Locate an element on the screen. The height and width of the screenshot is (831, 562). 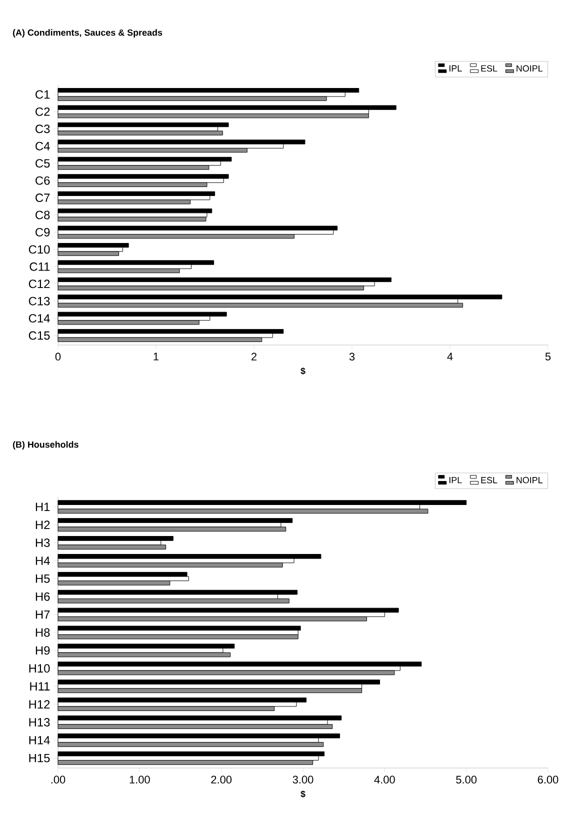
y-tick-label: C3 is located at coordinates (43, 129).